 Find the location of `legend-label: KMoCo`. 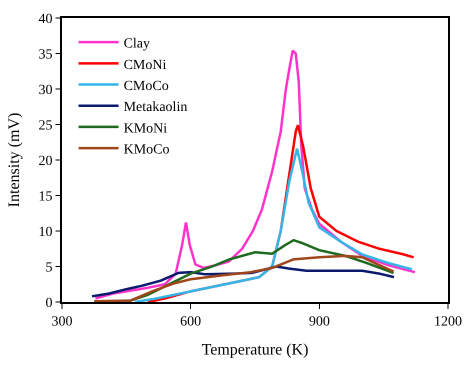

legend-label: KMoCo is located at coordinates (147, 150).